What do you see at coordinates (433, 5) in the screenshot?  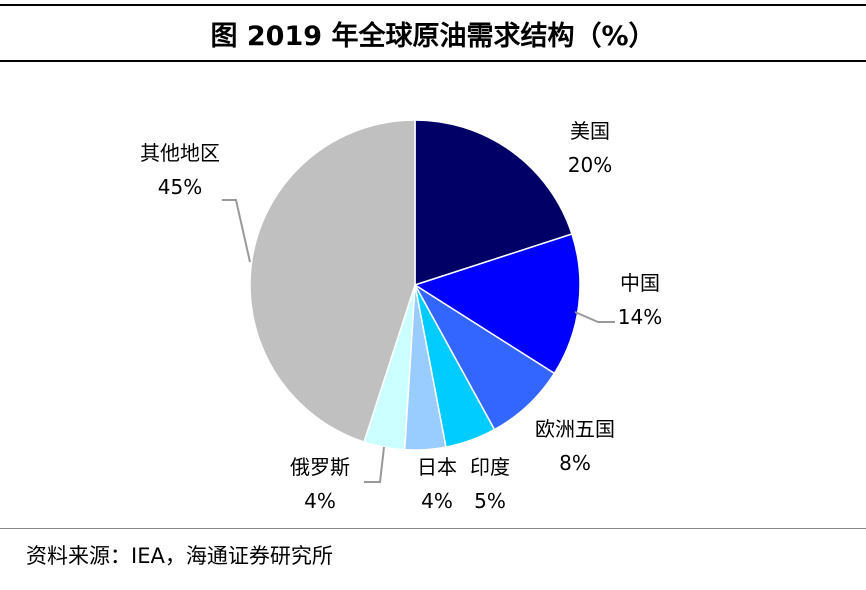 I see `top-rule` at bounding box center [433, 5].